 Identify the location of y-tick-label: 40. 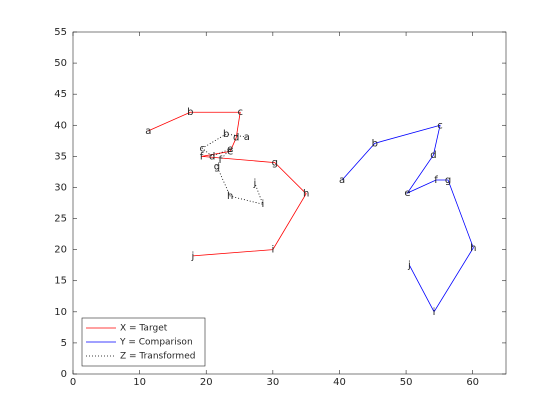
(60, 125).